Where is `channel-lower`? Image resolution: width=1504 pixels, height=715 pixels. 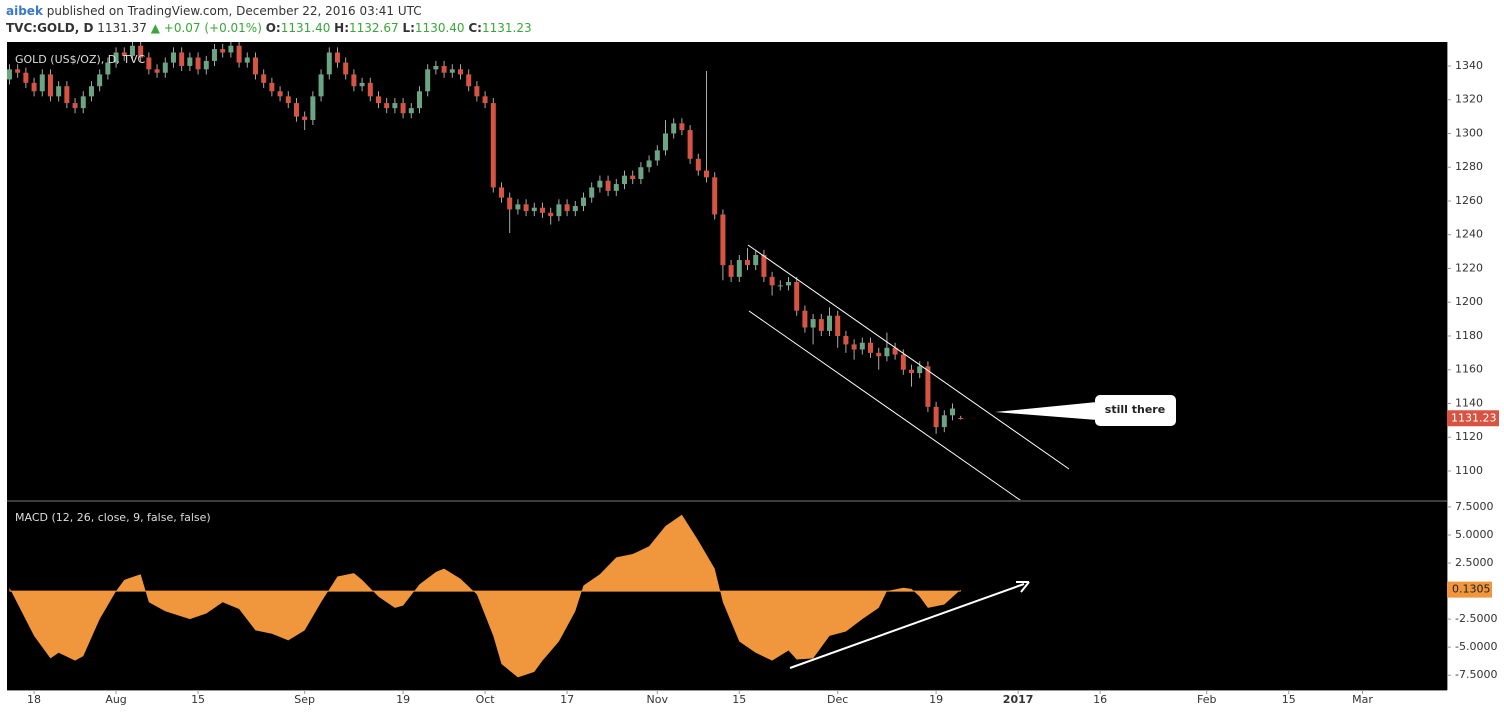 channel-lower is located at coordinates (884, 405).